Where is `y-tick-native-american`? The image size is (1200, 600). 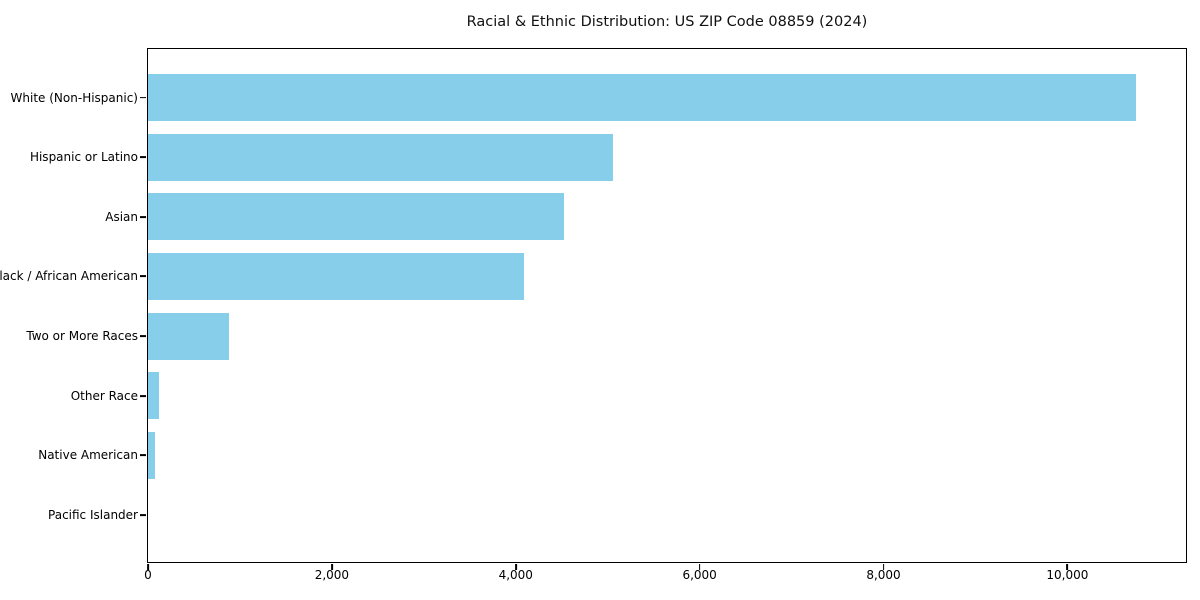 y-tick-native-american is located at coordinates (143, 455).